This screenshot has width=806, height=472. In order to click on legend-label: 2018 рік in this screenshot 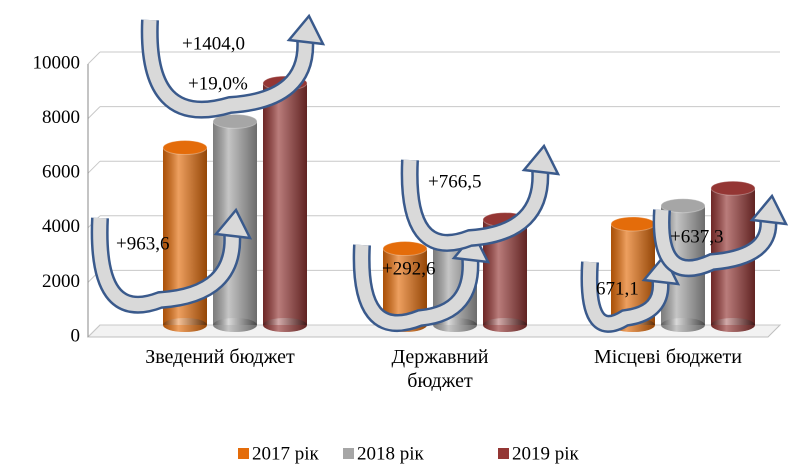, I will do `click(391, 453)`.